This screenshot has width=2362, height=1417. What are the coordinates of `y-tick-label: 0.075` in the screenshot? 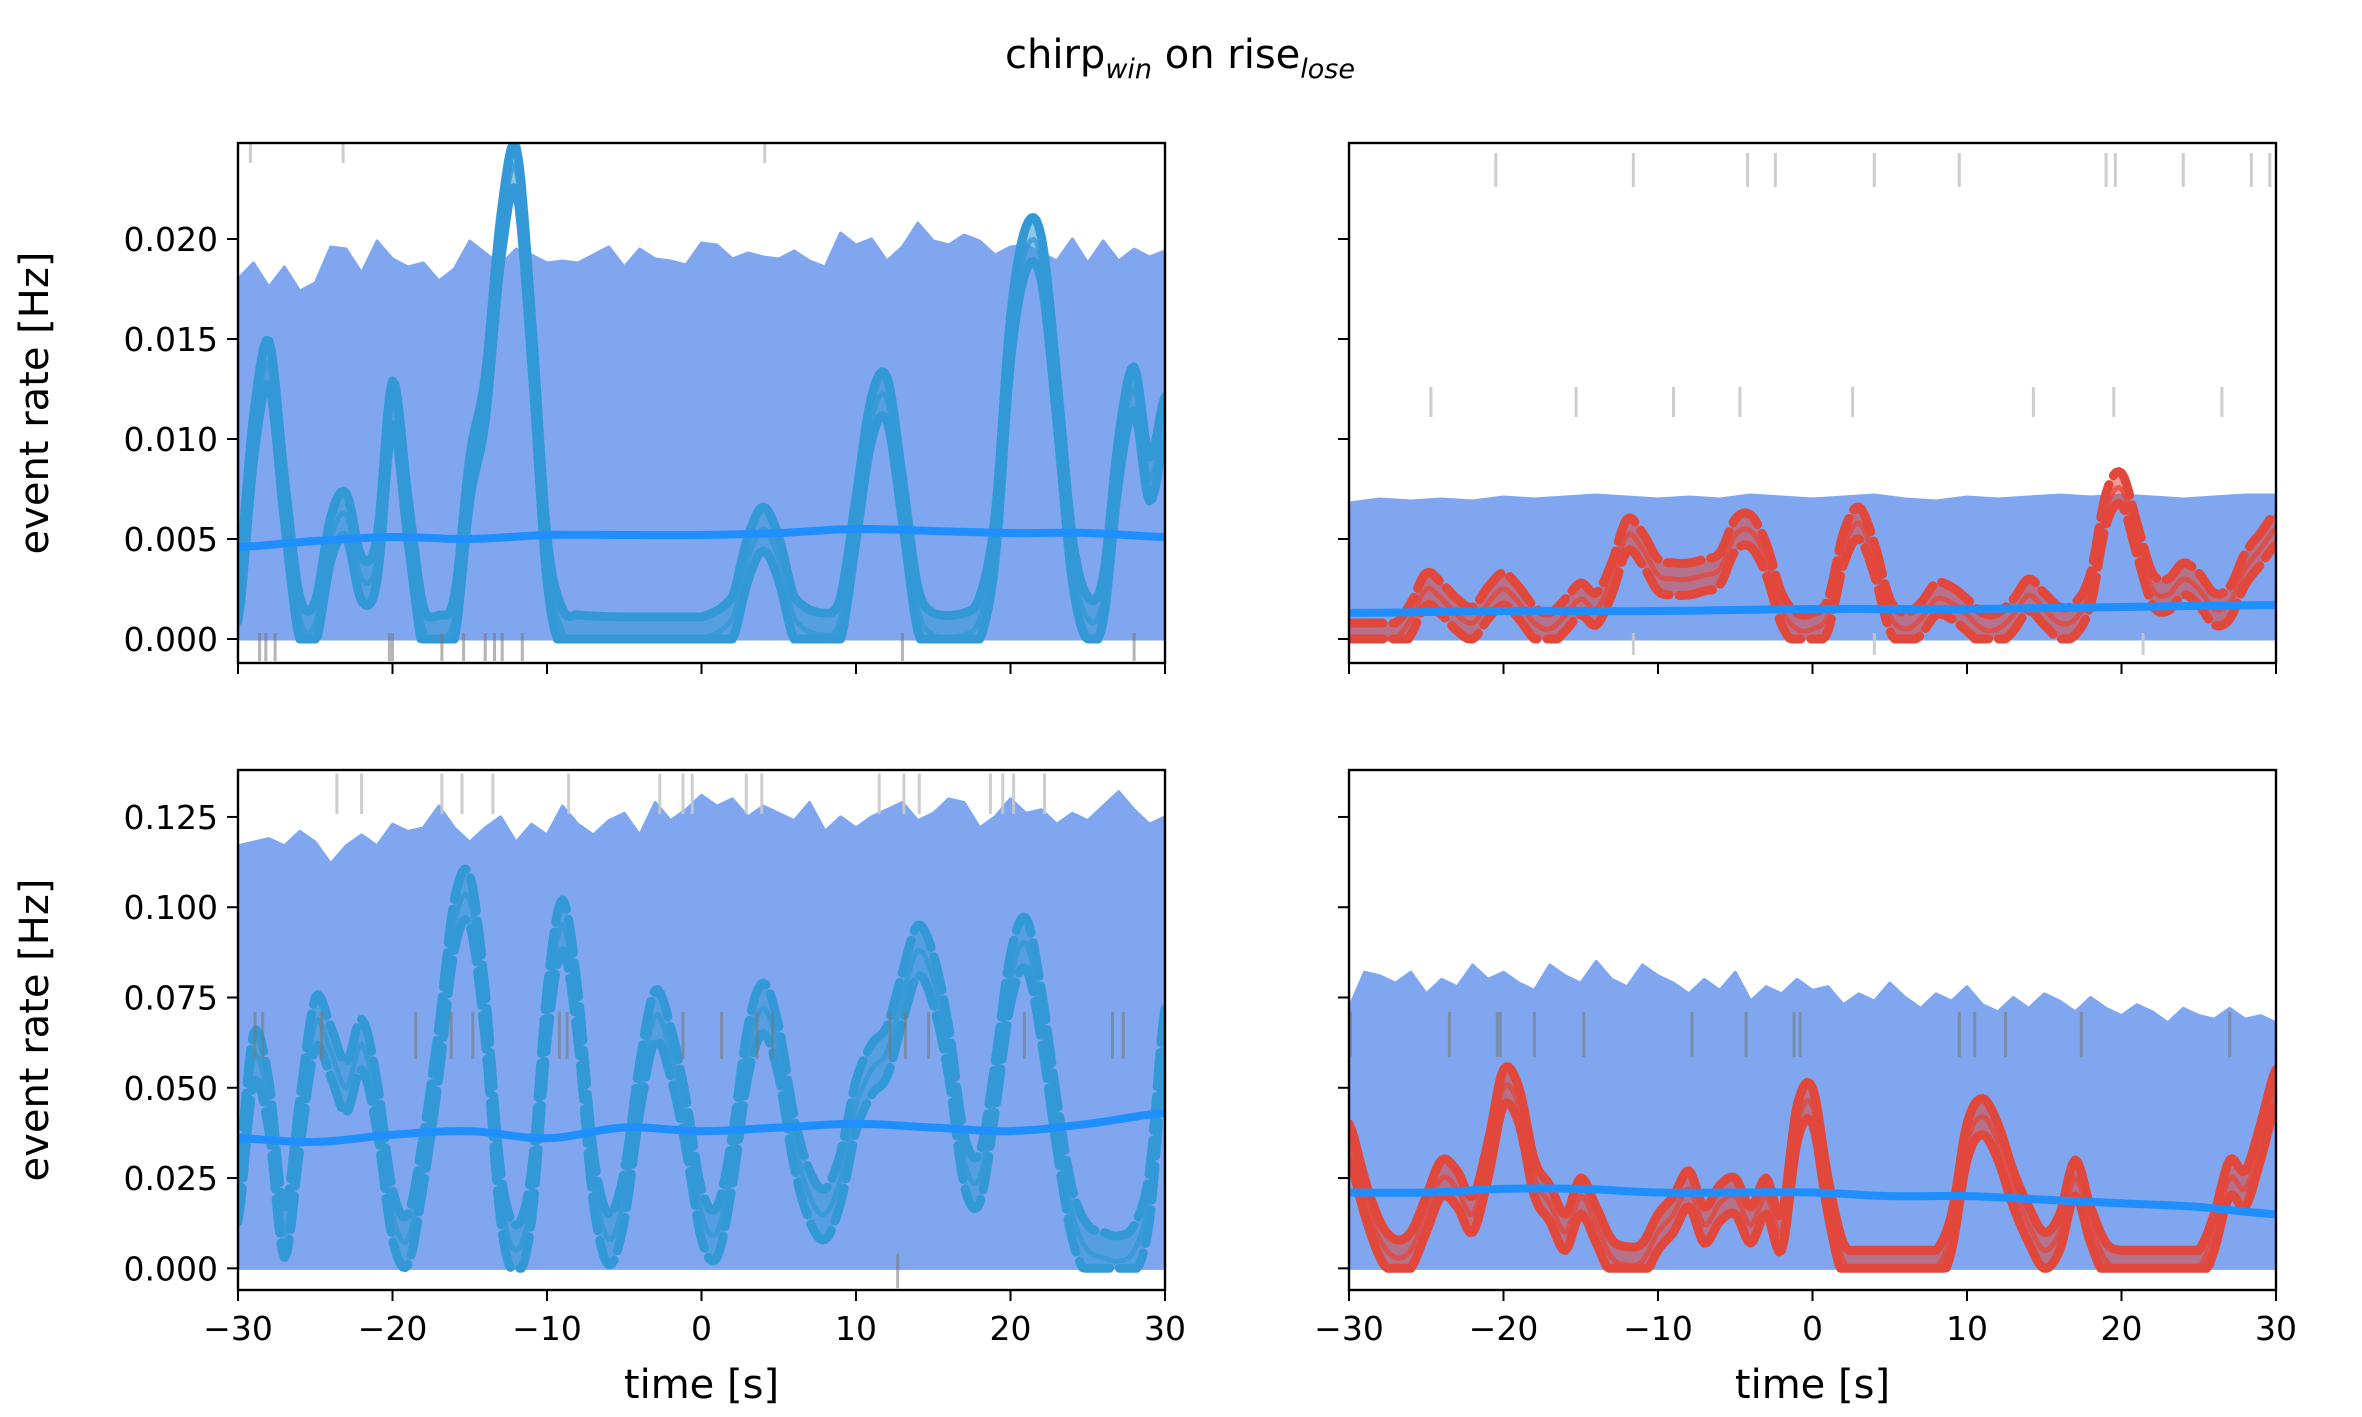 It's located at (171, 998).